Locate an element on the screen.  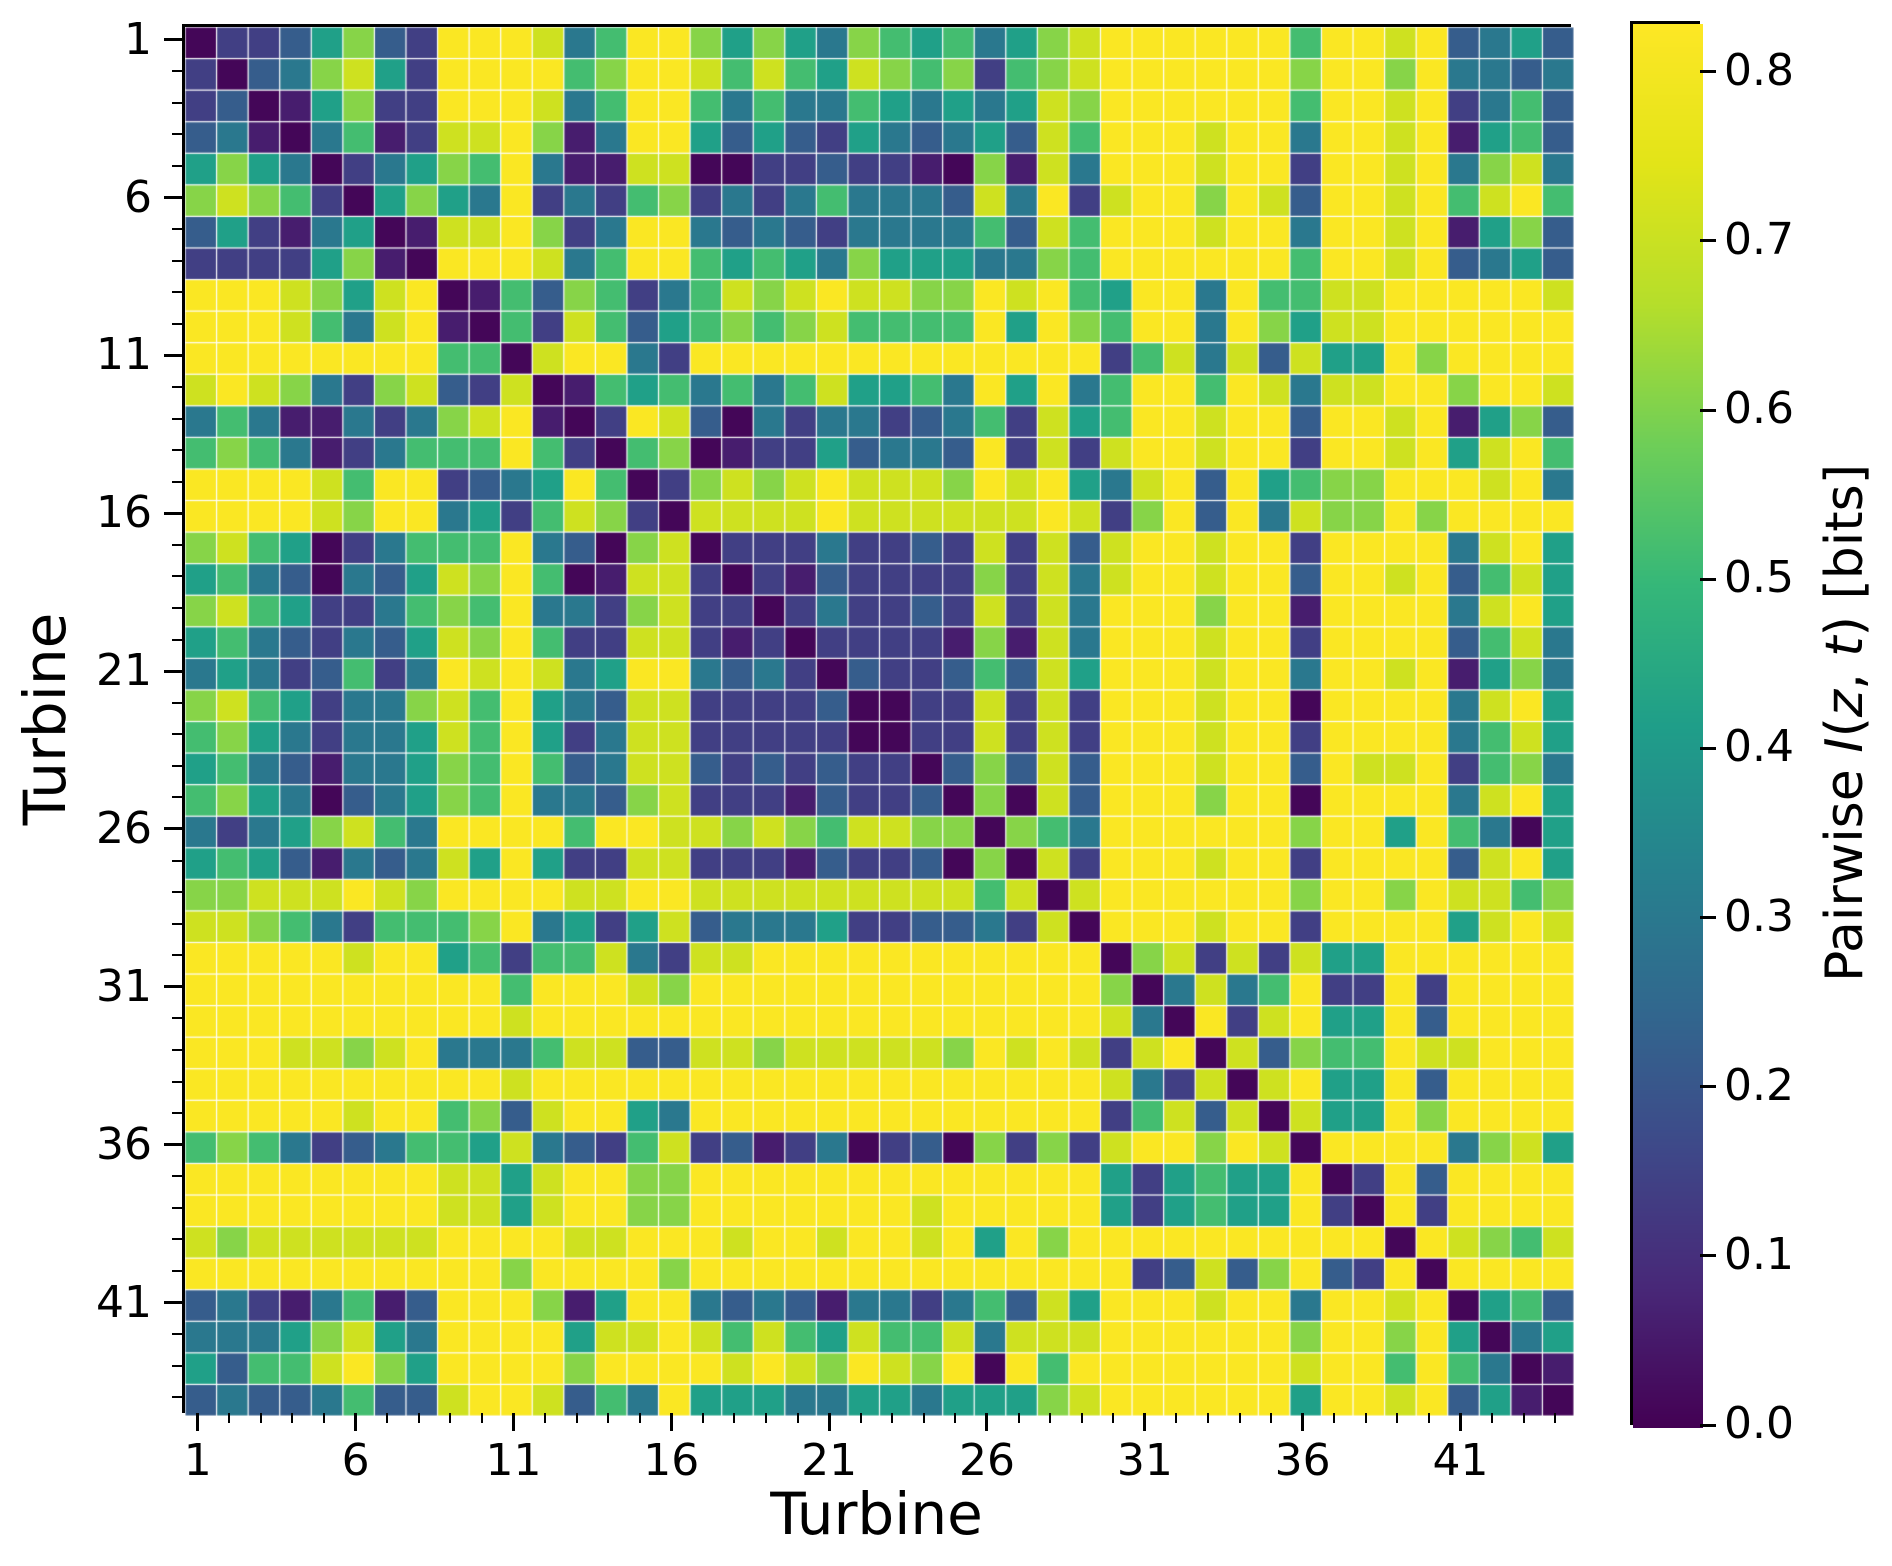
x-tick-label: 26 is located at coordinates (986, 1460).